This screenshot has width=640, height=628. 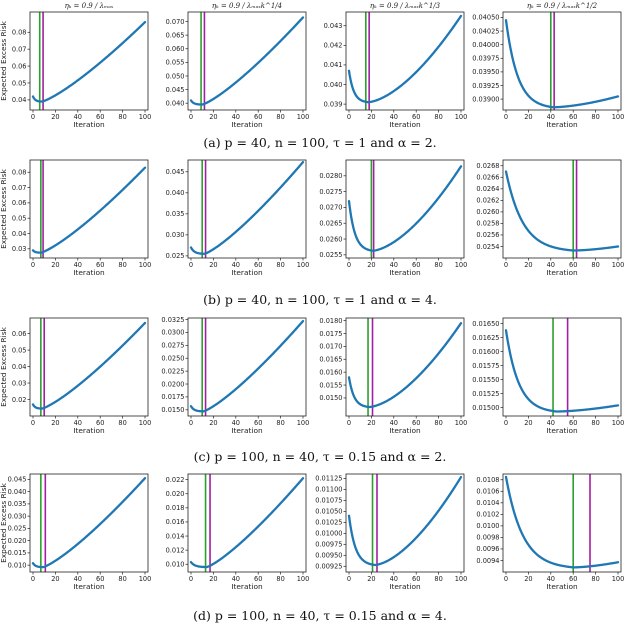 What do you see at coordinates (328, 545) in the screenshot?
I see `y-tick-label: 0.00975` at bounding box center [328, 545].